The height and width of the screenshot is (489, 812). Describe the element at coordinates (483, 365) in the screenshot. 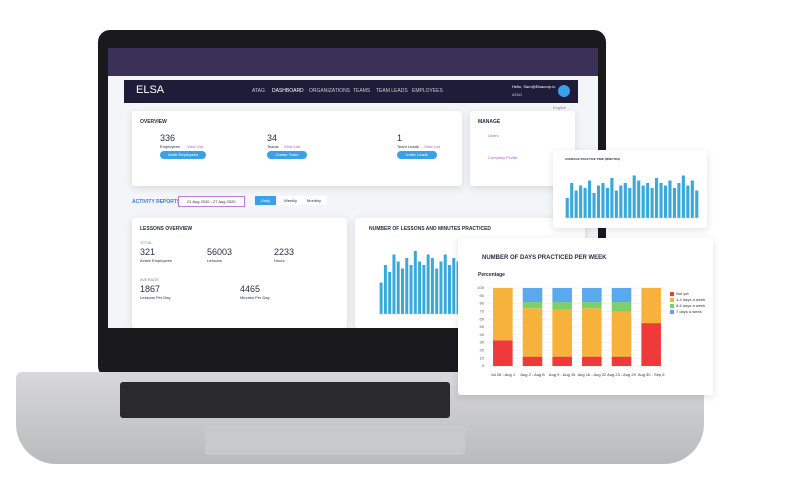

I see `y-tick-label: 0` at that location.